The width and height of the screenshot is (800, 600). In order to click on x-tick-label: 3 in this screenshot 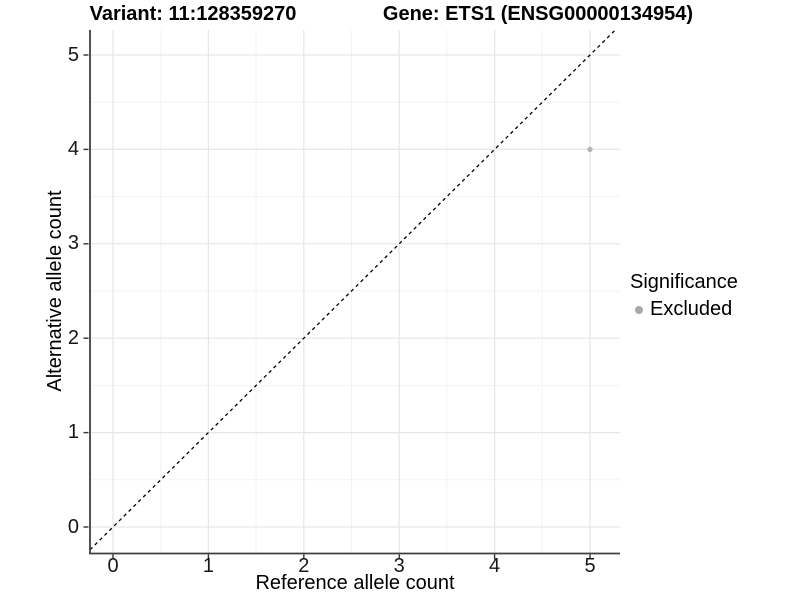, I will do `click(399, 566)`.